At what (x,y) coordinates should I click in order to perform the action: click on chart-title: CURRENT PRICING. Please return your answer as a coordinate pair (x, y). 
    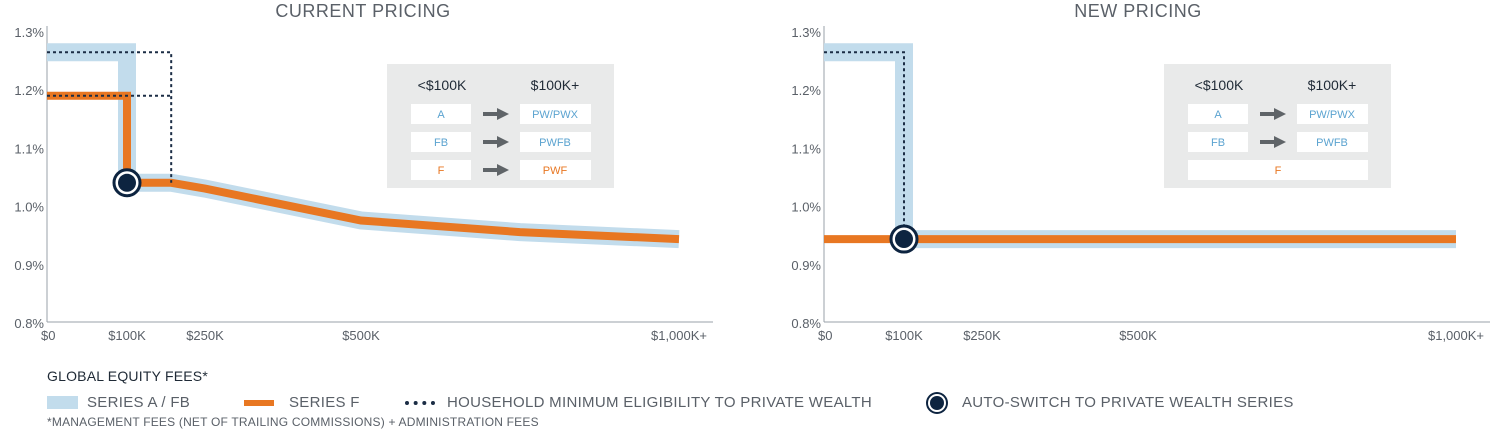
    Looking at the image, I should click on (362, 11).